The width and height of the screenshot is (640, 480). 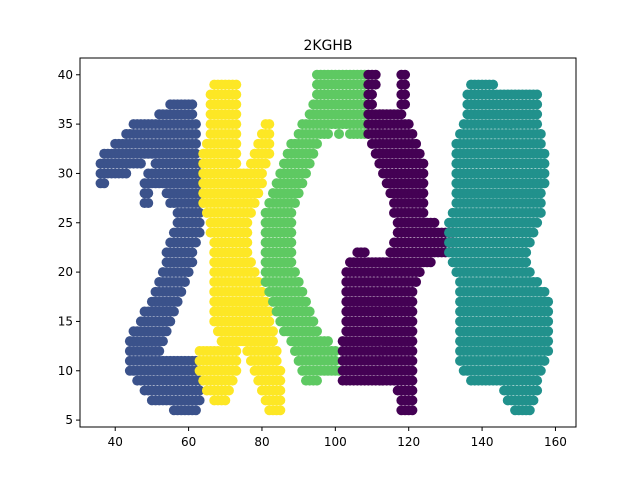 I want to click on y-tick-label: 10, so click(x=65, y=371).